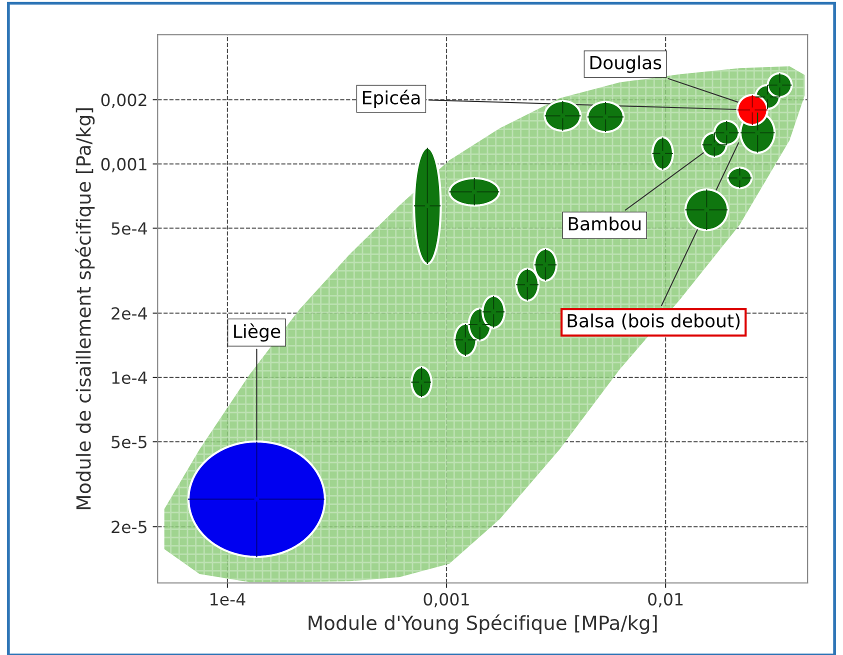 The image size is (843, 655). What do you see at coordinates (654, 322) in the screenshot?
I see `annotation: Balsa (bois debout)` at bounding box center [654, 322].